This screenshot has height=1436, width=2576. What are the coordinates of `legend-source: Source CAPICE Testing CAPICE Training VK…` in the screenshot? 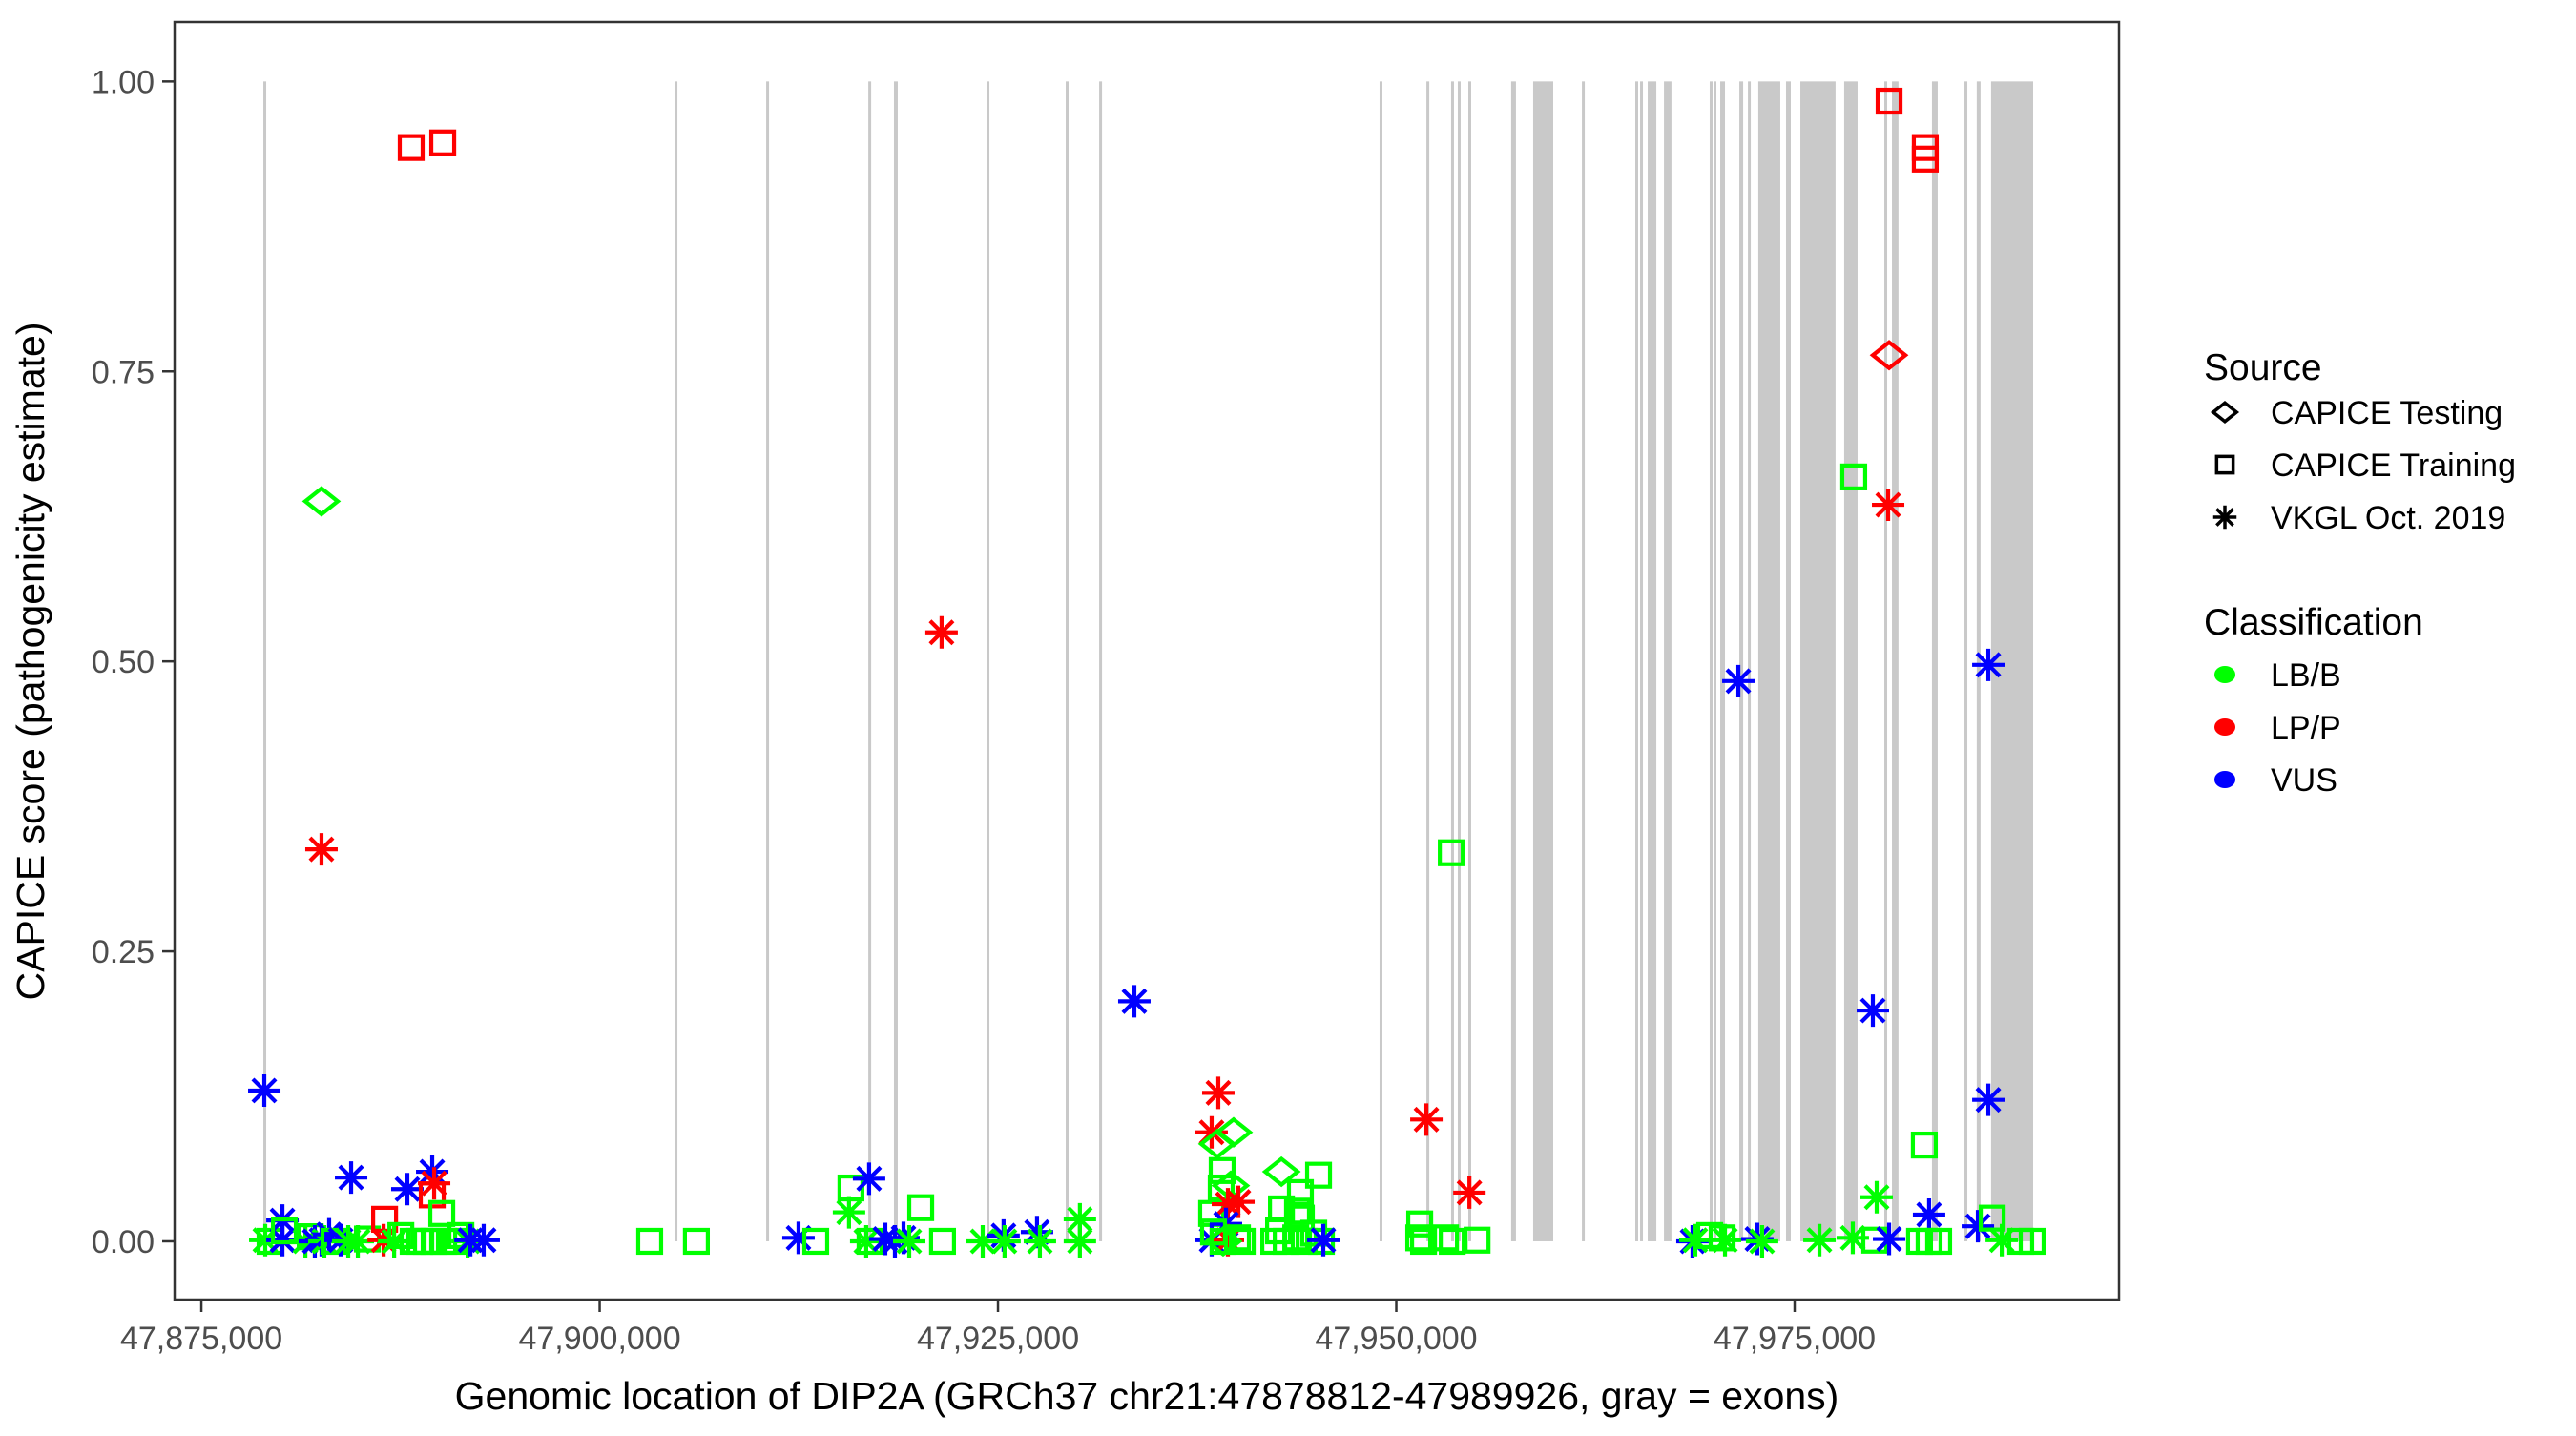 It's located at (2360, 441).